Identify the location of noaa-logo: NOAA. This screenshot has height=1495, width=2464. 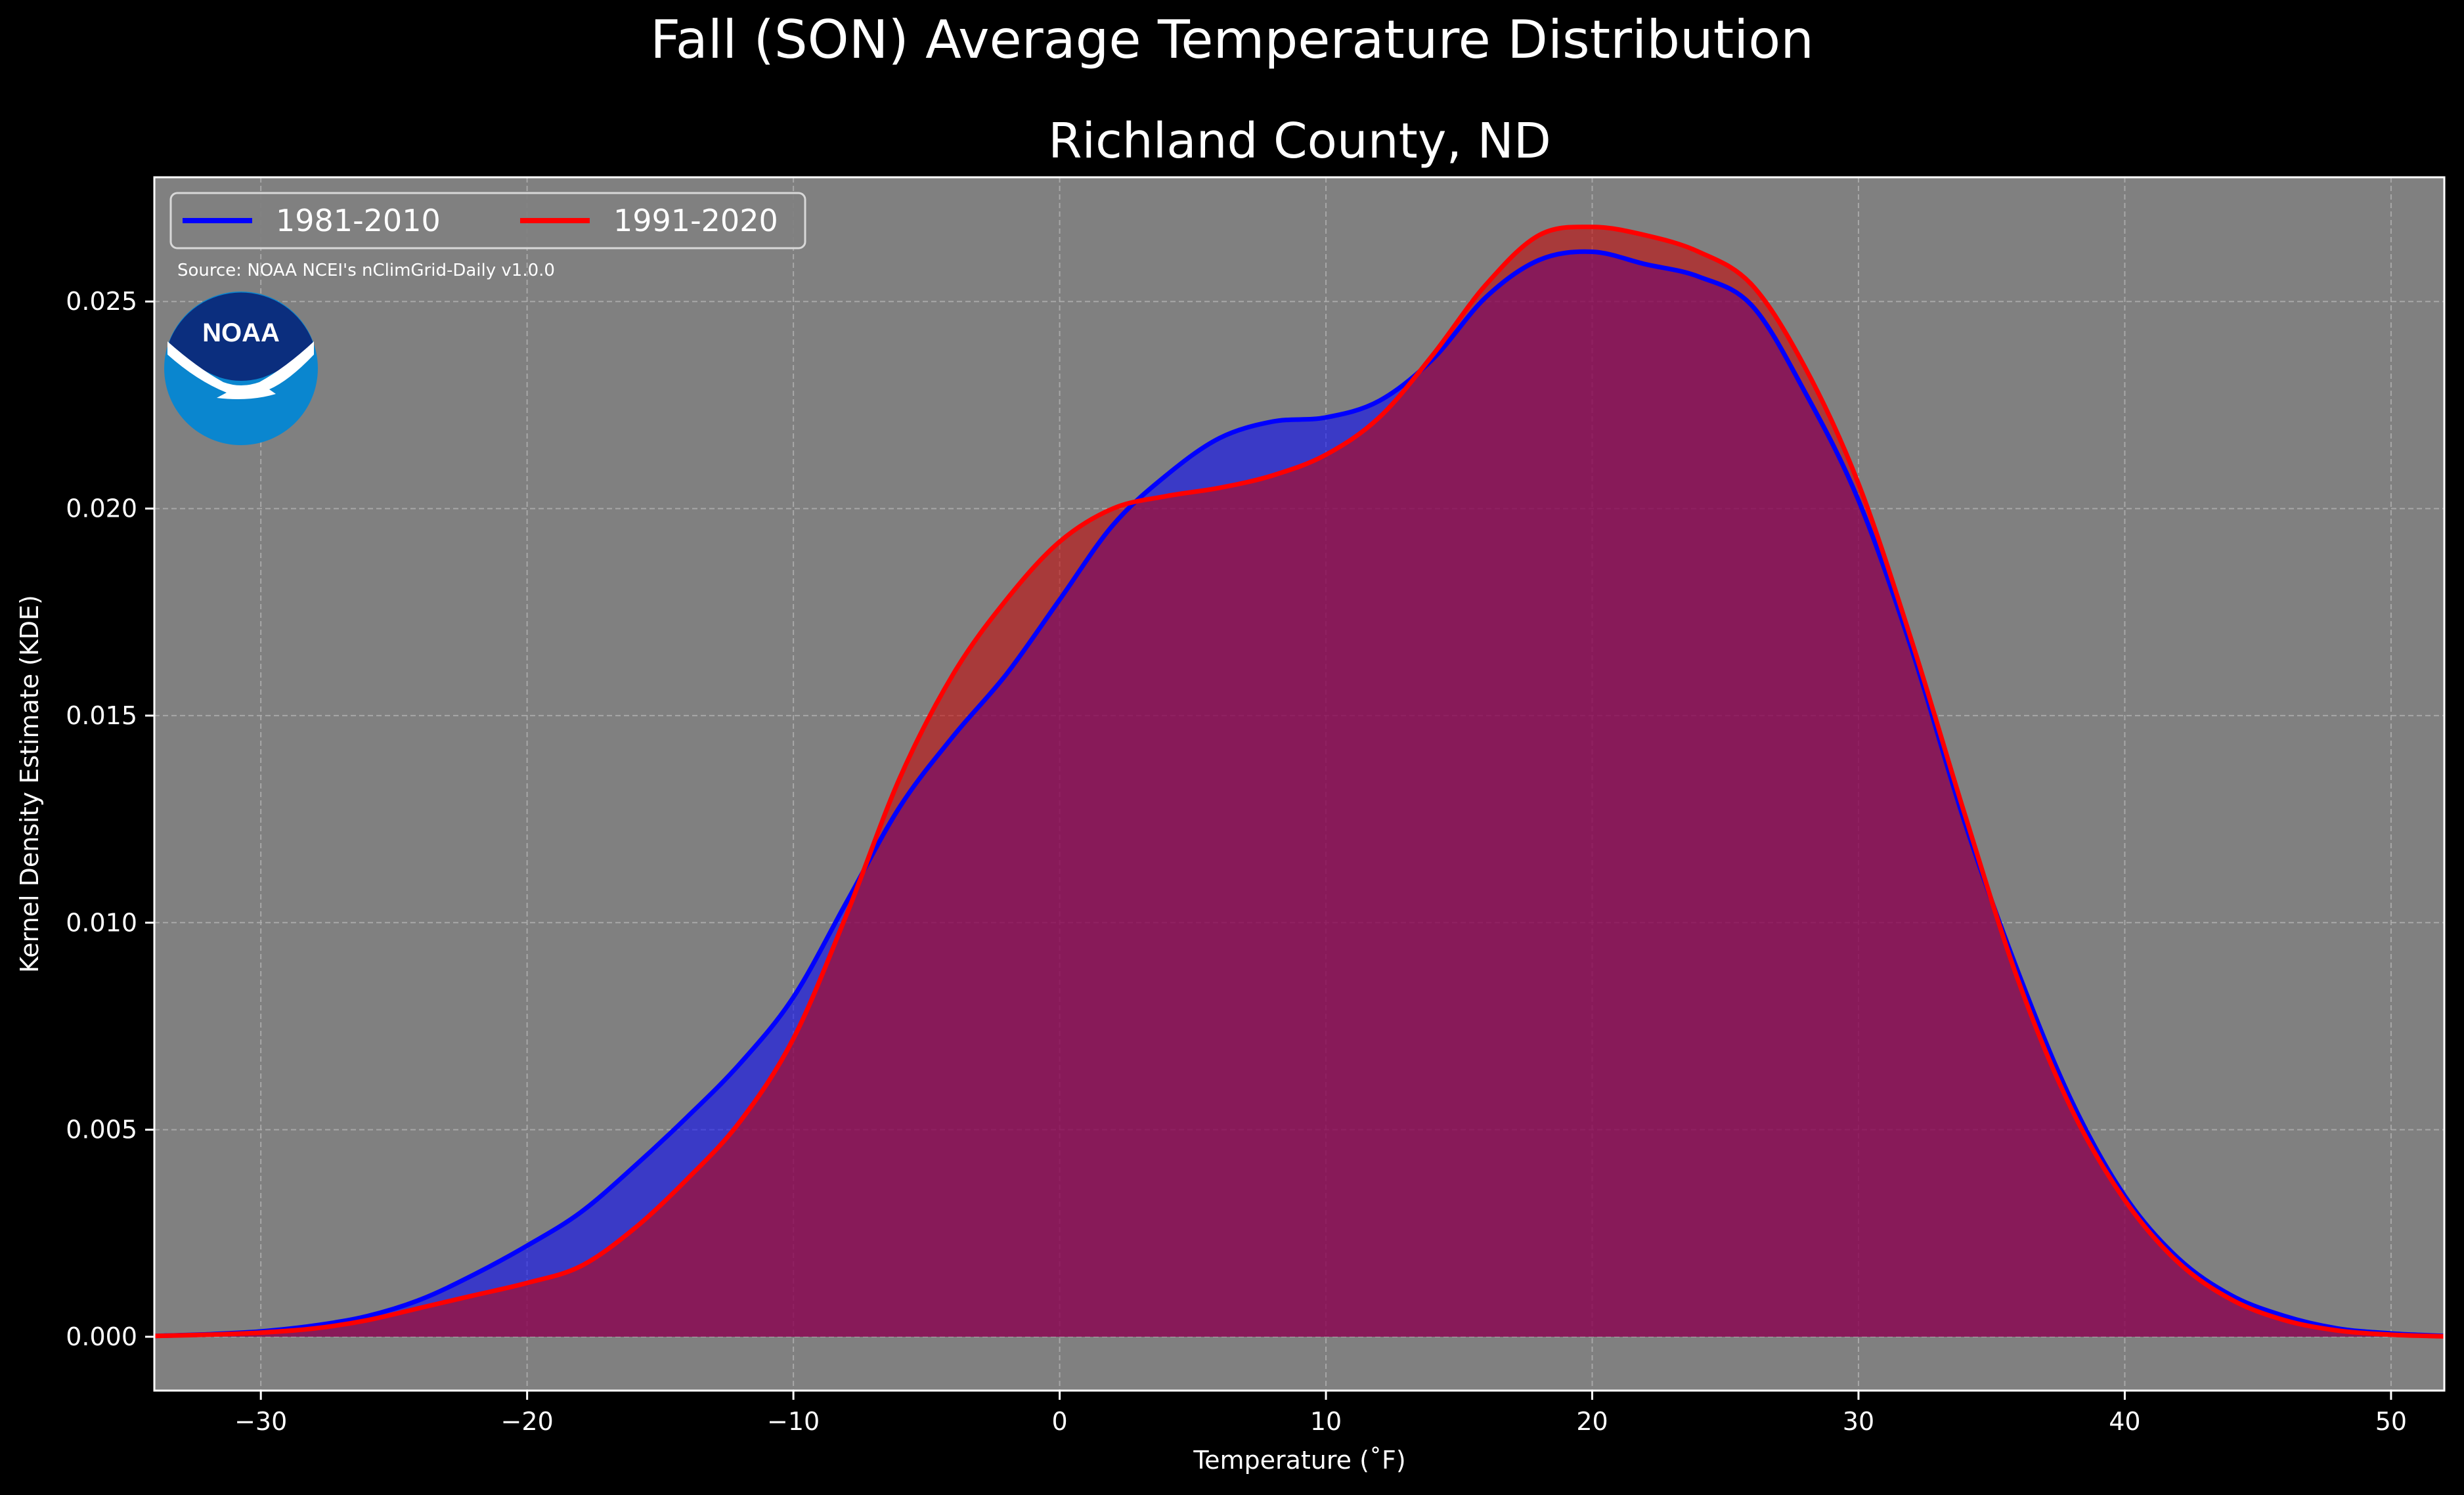
(241, 368).